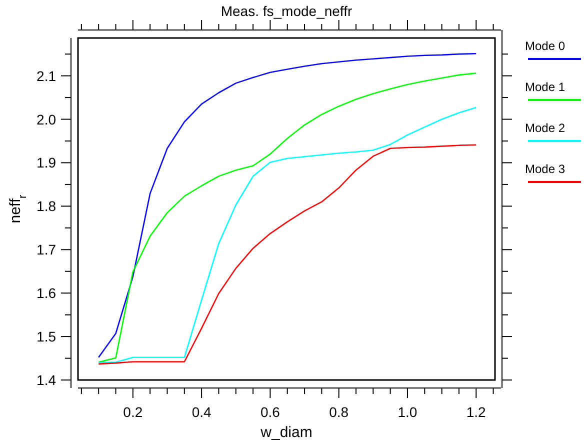 The width and height of the screenshot is (587, 443). Describe the element at coordinates (286, 11) in the screenshot. I see `chart-title: Meas. fs_mode_neffr` at that location.